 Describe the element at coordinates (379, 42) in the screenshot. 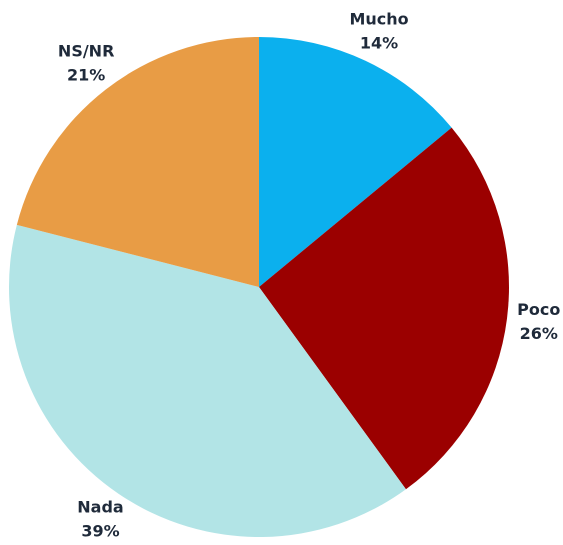

I see `slice-value-label: 14%` at that location.